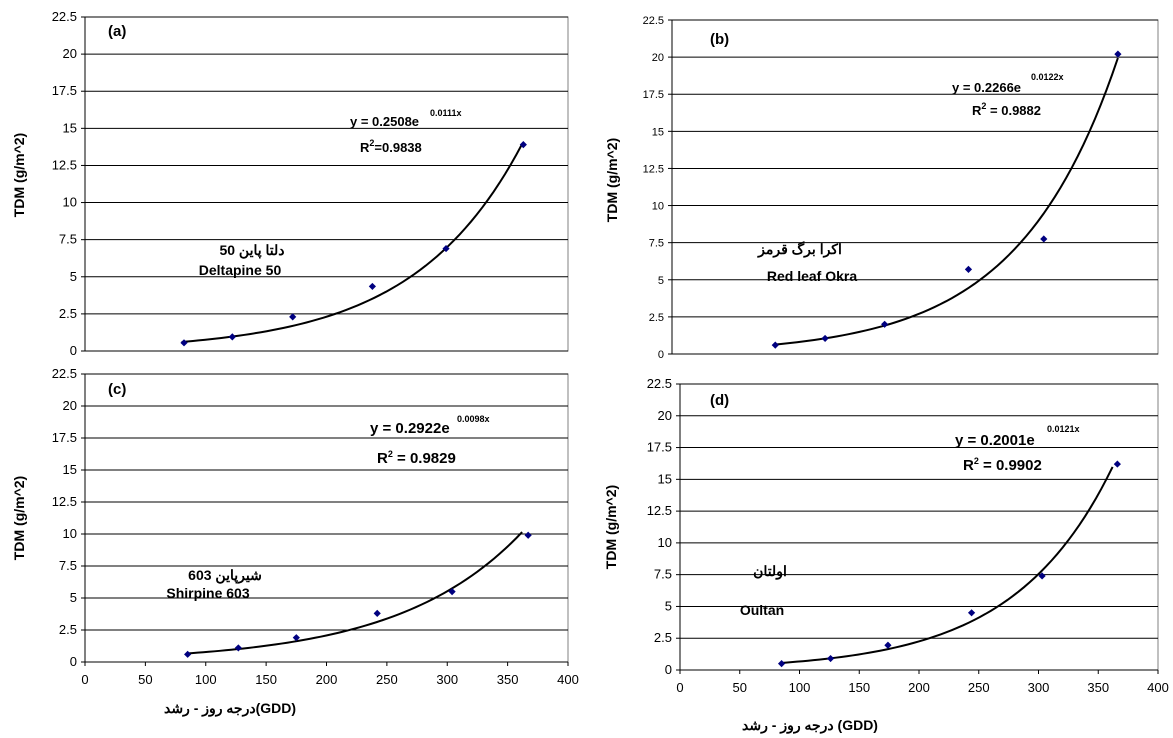 Image resolution: width=1173 pixels, height=738 pixels. What do you see at coordinates (416, 458) in the screenshot?
I see `r-squared-value: R2 = 0.9829` at bounding box center [416, 458].